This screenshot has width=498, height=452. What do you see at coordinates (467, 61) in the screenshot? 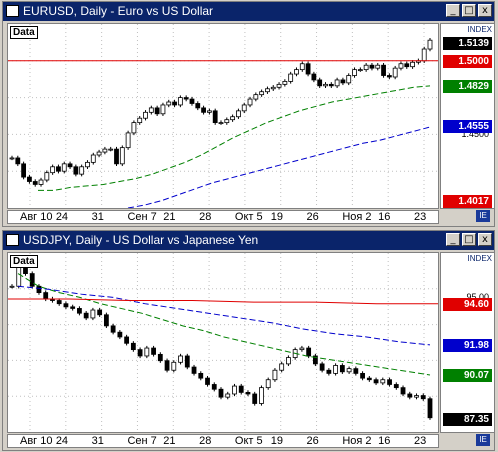
I see `price-label: 1.5000` at bounding box center [467, 61].